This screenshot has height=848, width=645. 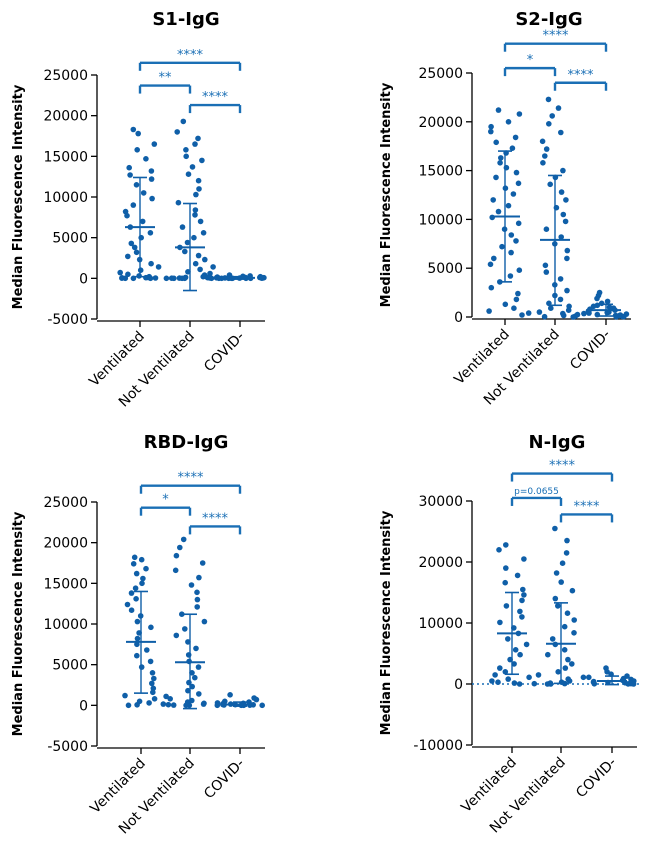 What do you see at coordinates (166, 78) in the screenshot?
I see `bracket-label: **` at bounding box center [166, 78].